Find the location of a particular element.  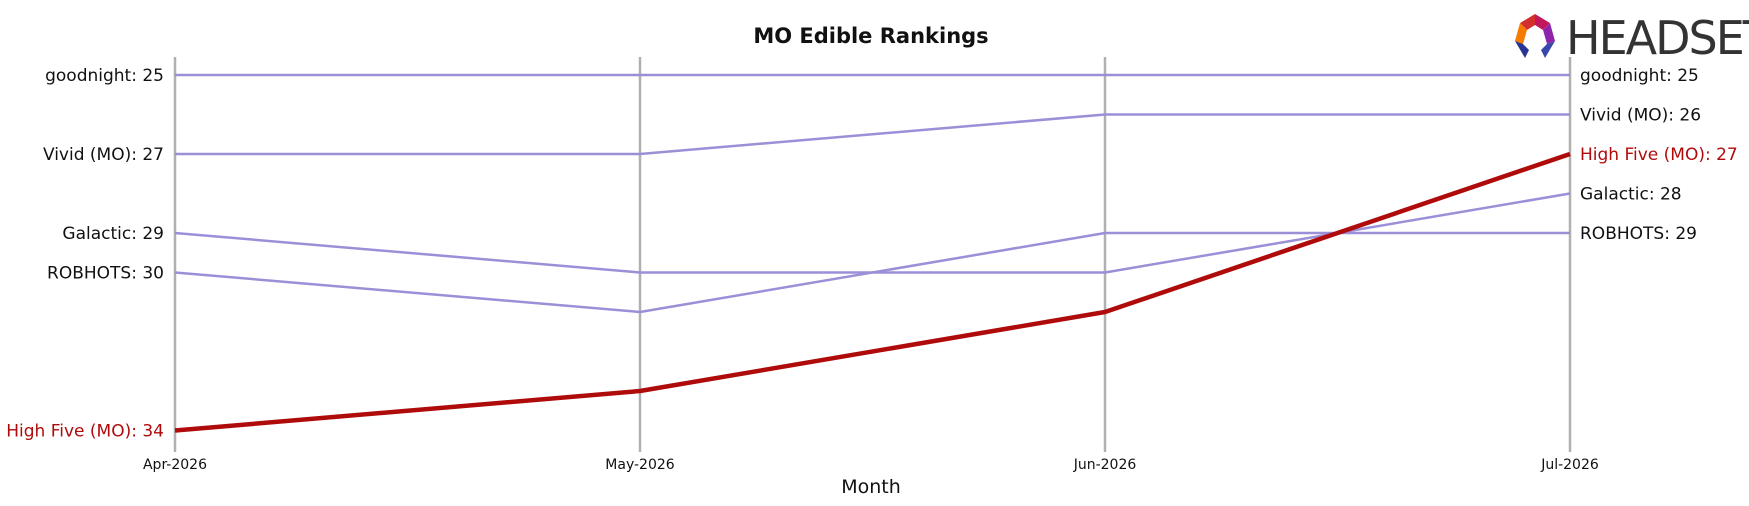

left-label-goodnight: goodnight: 25 is located at coordinates (104, 76).